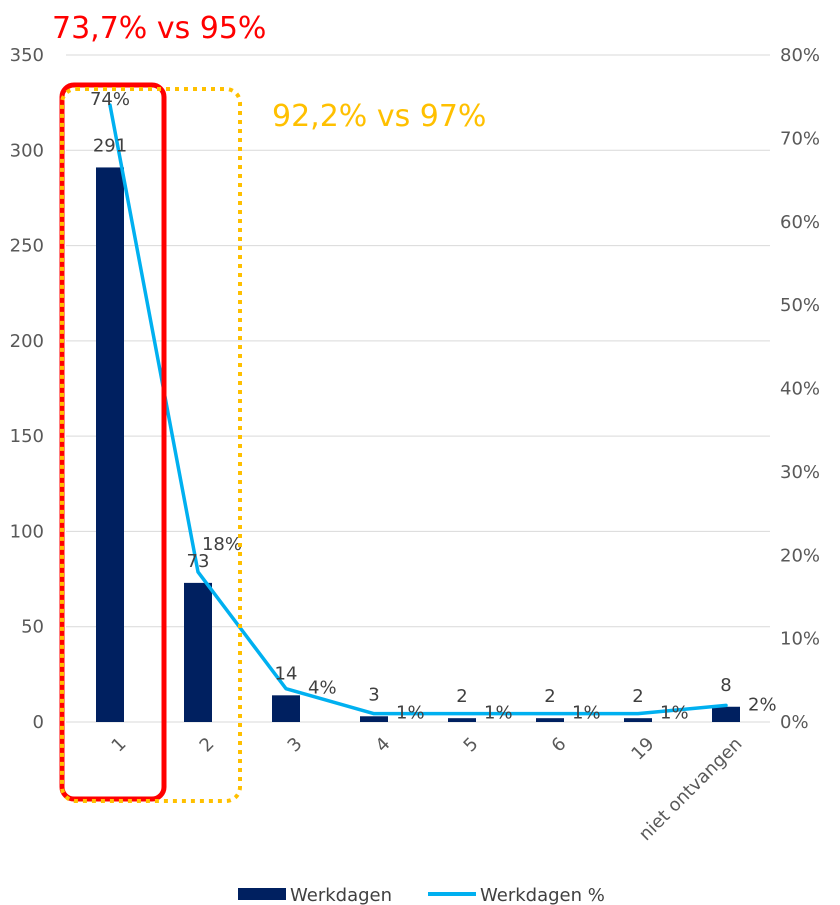 This screenshot has width=840, height=905. Describe the element at coordinates (110, 145) in the screenshot. I see `bar-value-label: 291` at that location.